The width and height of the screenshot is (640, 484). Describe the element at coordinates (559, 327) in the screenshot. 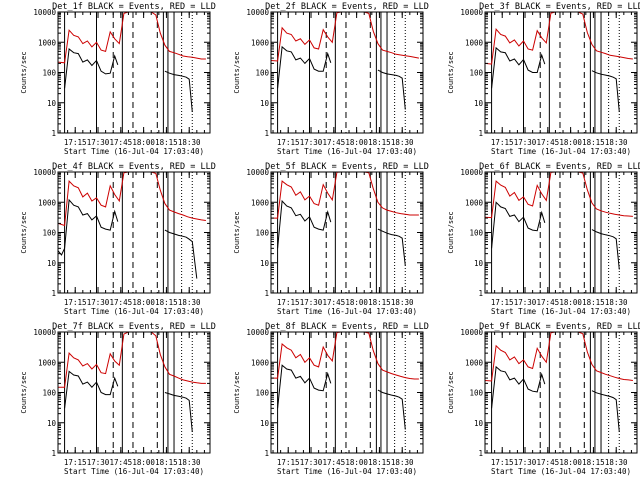

I see `chart-title: Det_9f BLACK = Events, RED = LLD` at that location.